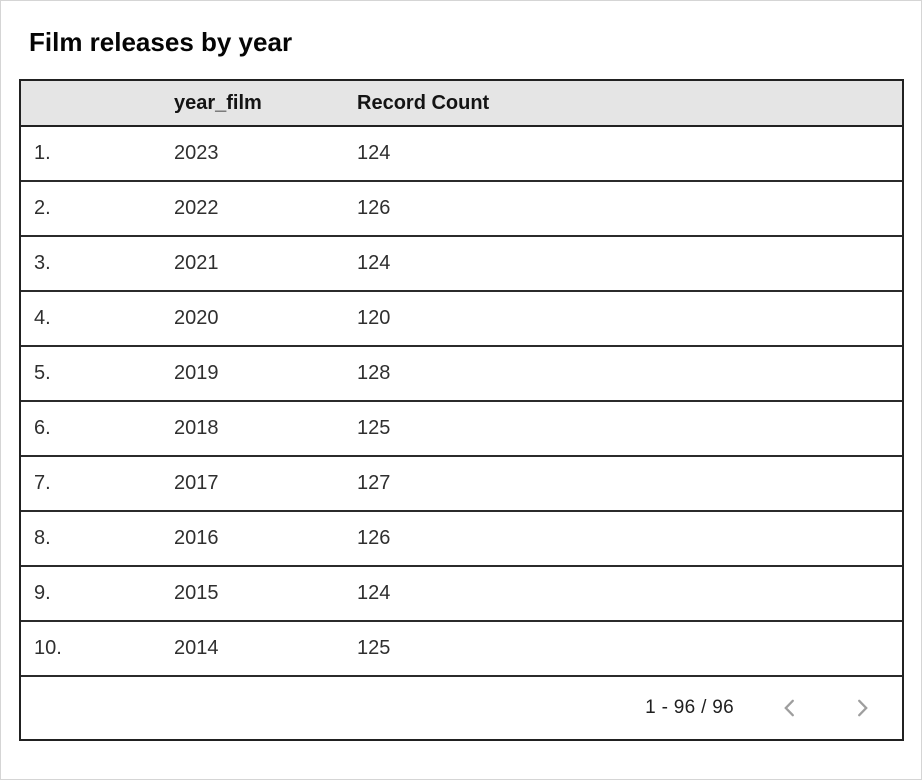  What do you see at coordinates (88, 103) in the screenshot?
I see `header-cell-row-number` at bounding box center [88, 103].